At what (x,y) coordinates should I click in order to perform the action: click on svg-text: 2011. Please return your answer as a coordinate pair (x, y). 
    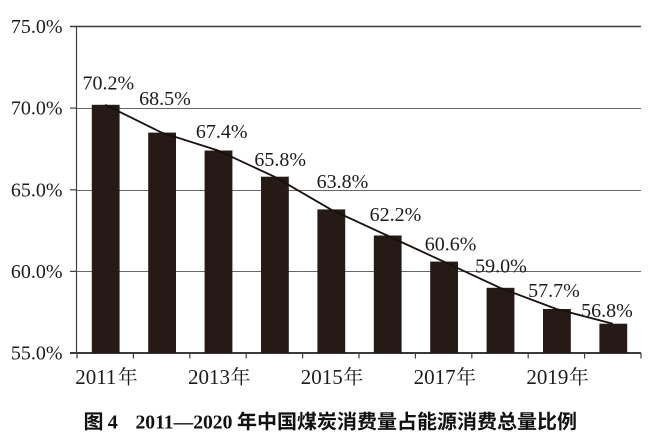
    Looking at the image, I should click on (95, 377).